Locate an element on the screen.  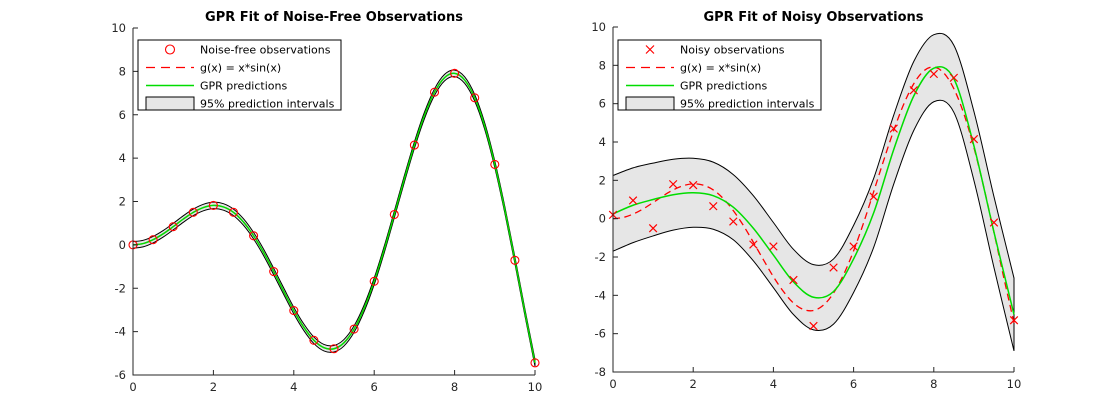
legend-entry-label: Noisy observations is located at coordinates (732, 50).